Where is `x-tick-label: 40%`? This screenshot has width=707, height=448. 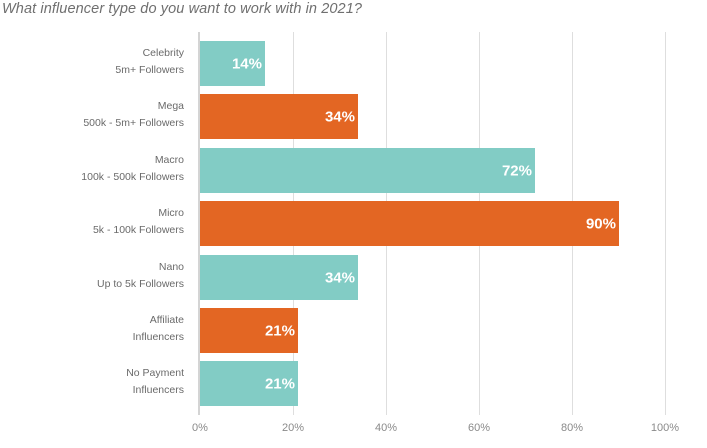
x-tick-label: 40% is located at coordinates (386, 428).